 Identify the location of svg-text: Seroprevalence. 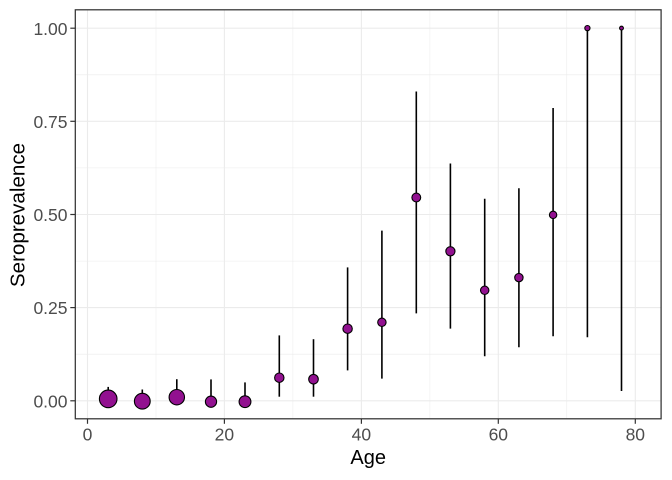
(17, 215).